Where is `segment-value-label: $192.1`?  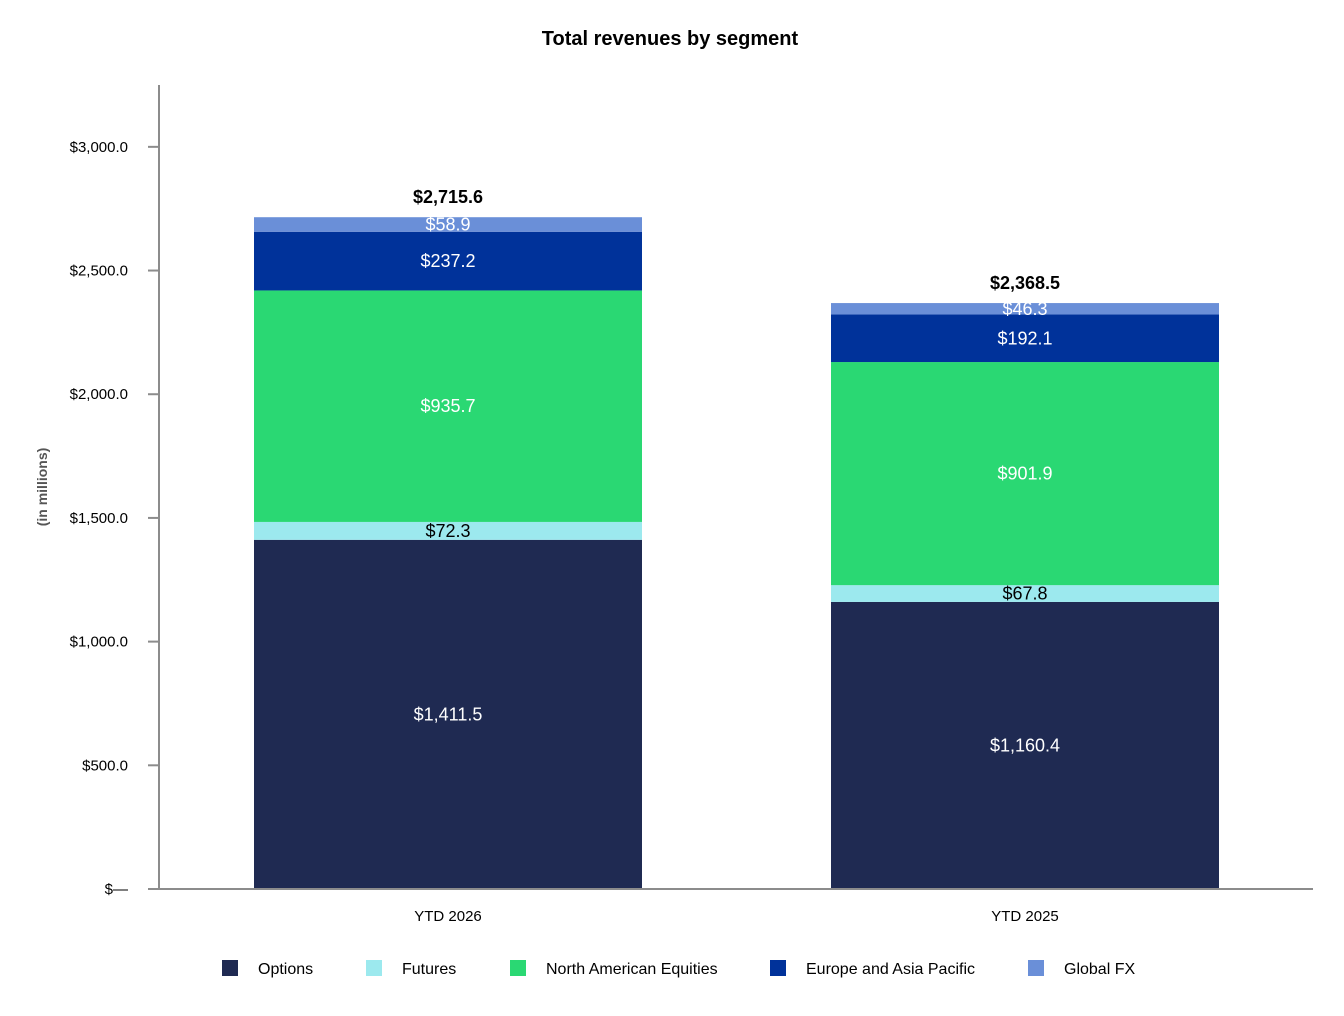
segment-value-label: $192.1 is located at coordinates (1024, 338).